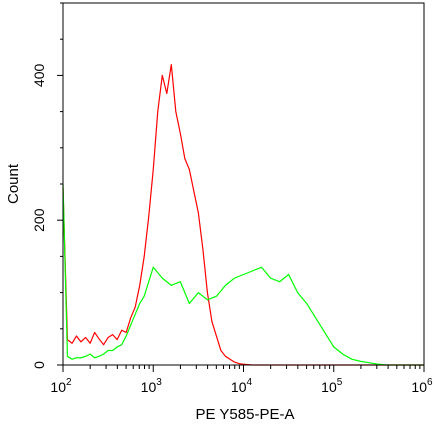  What do you see at coordinates (39, 76) in the screenshot?
I see `y-tick-label-2: 400` at bounding box center [39, 76].